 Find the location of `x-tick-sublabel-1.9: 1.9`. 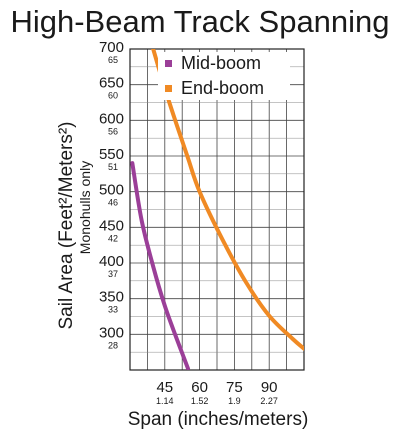

x-tick-sublabel-1.9: 1.9 is located at coordinates (234, 401).